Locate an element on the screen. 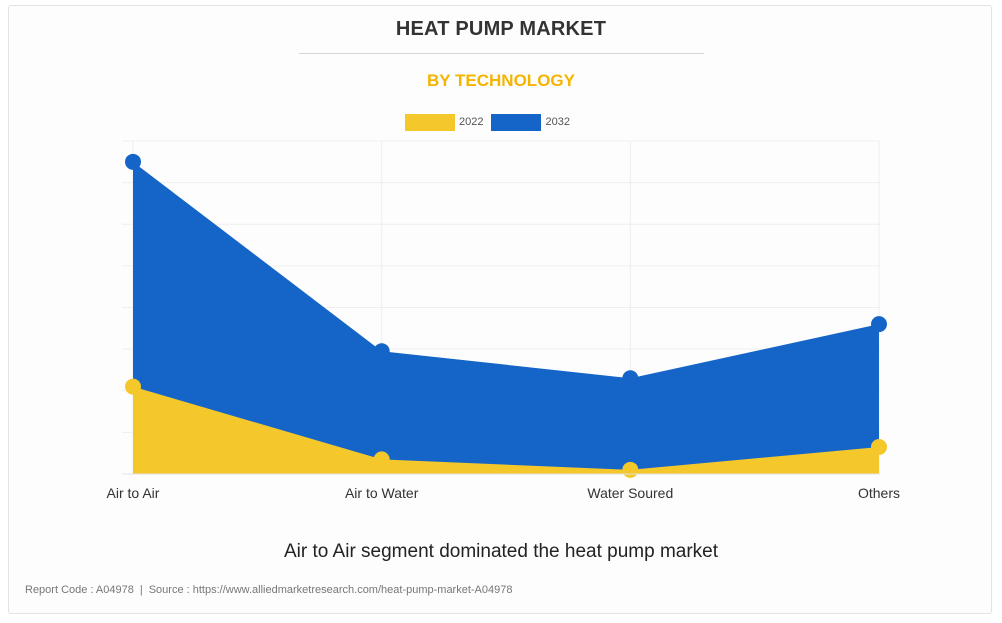 Image resolution: width=1002 pixels, height=623 pixels. point-2032-air-to-air is located at coordinates (133, 161).